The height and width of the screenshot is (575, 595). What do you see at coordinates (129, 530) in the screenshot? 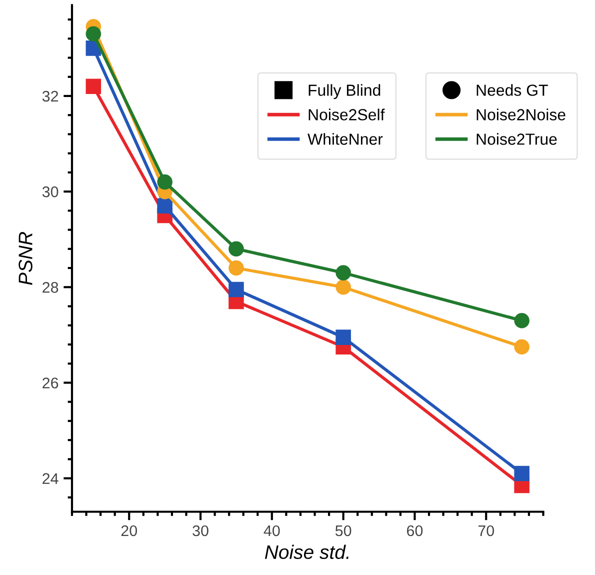
I see `x-tick-label: 20` at bounding box center [129, 530].